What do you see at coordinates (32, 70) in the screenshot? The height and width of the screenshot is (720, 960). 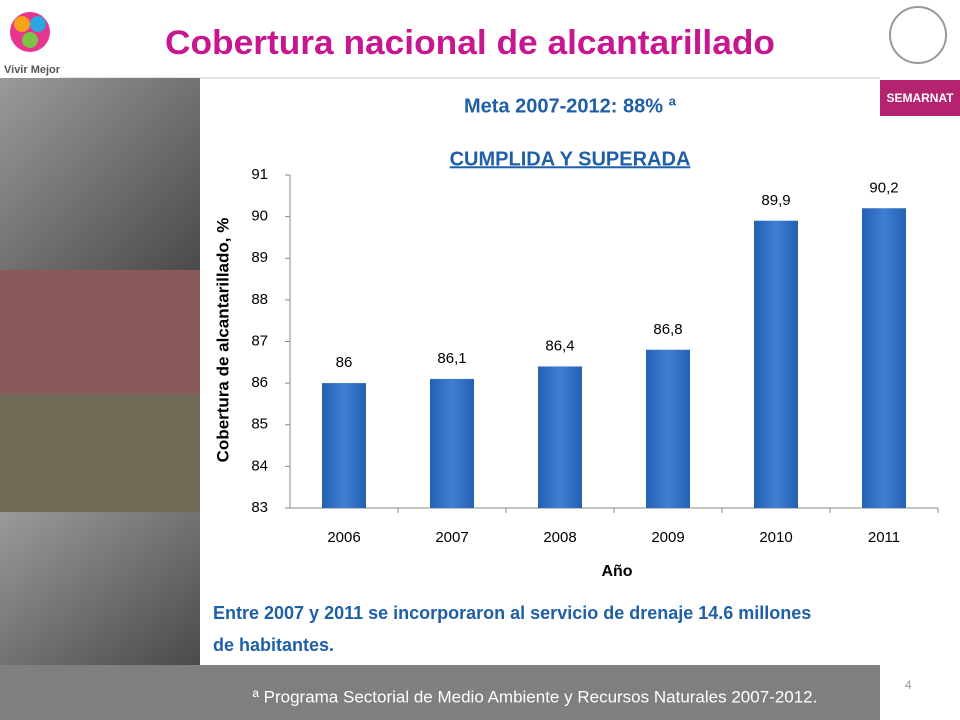 I see `logo-text: Vivir Mejor` at bounding box center [32, 70].